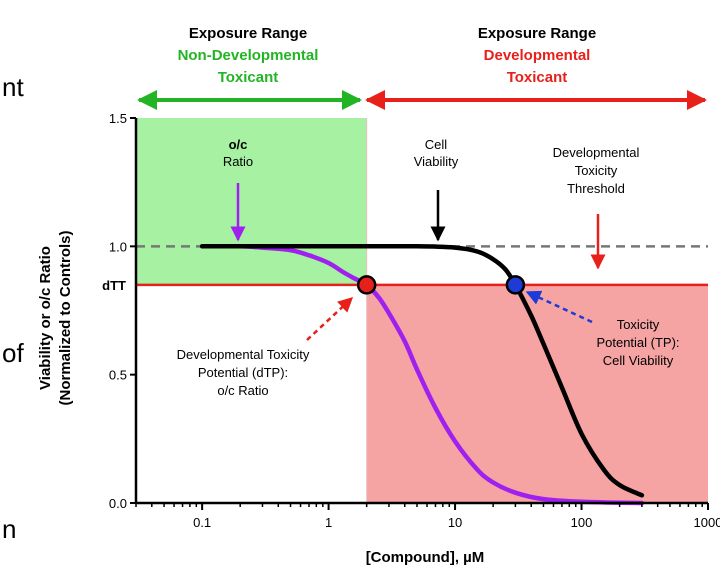 This screenshot has height=573, width=720. What do you see at coordinates (638, 360) in the screenshot?
I see `tp-label-line3: Cell Viability` at bounding box center [638, 360].